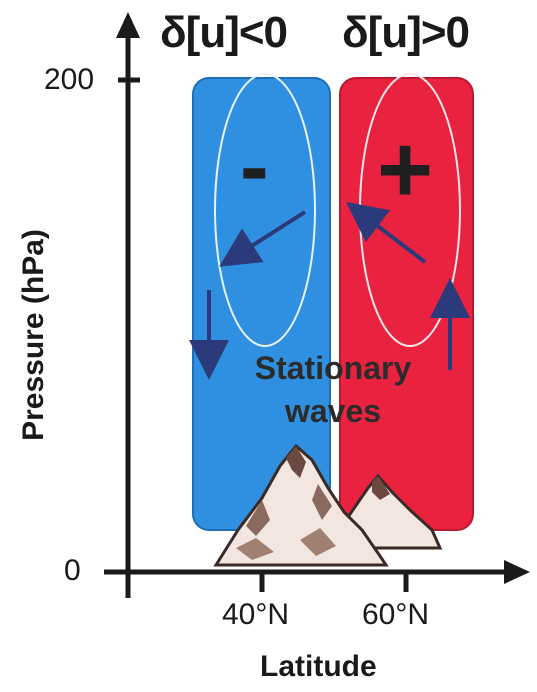 The width and height of the screenshot is (537, 692). Describe the element at coordinates (263, 238) in the screenshot. I see `arrow-left-diagonal` at that location.